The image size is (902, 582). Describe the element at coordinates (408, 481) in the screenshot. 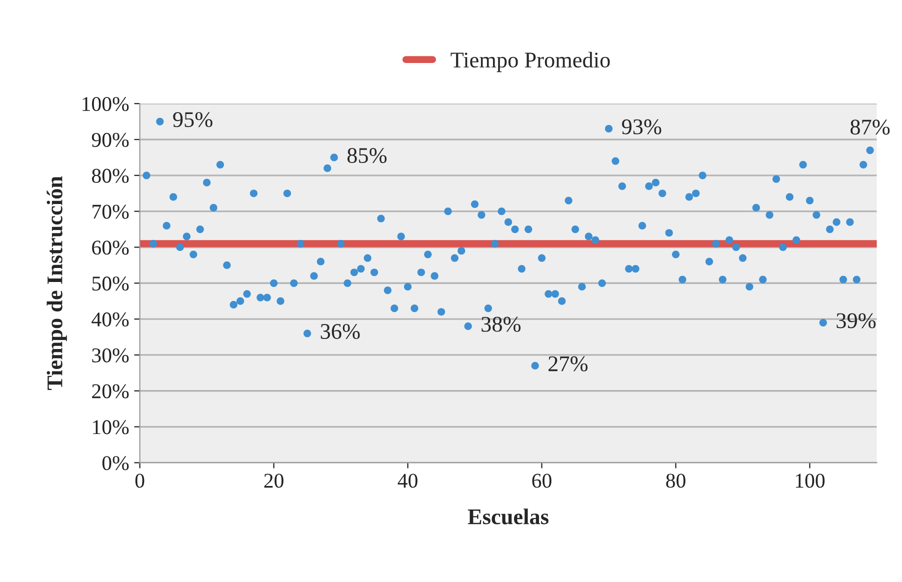

I see `x-tick-label: 40` at that location.